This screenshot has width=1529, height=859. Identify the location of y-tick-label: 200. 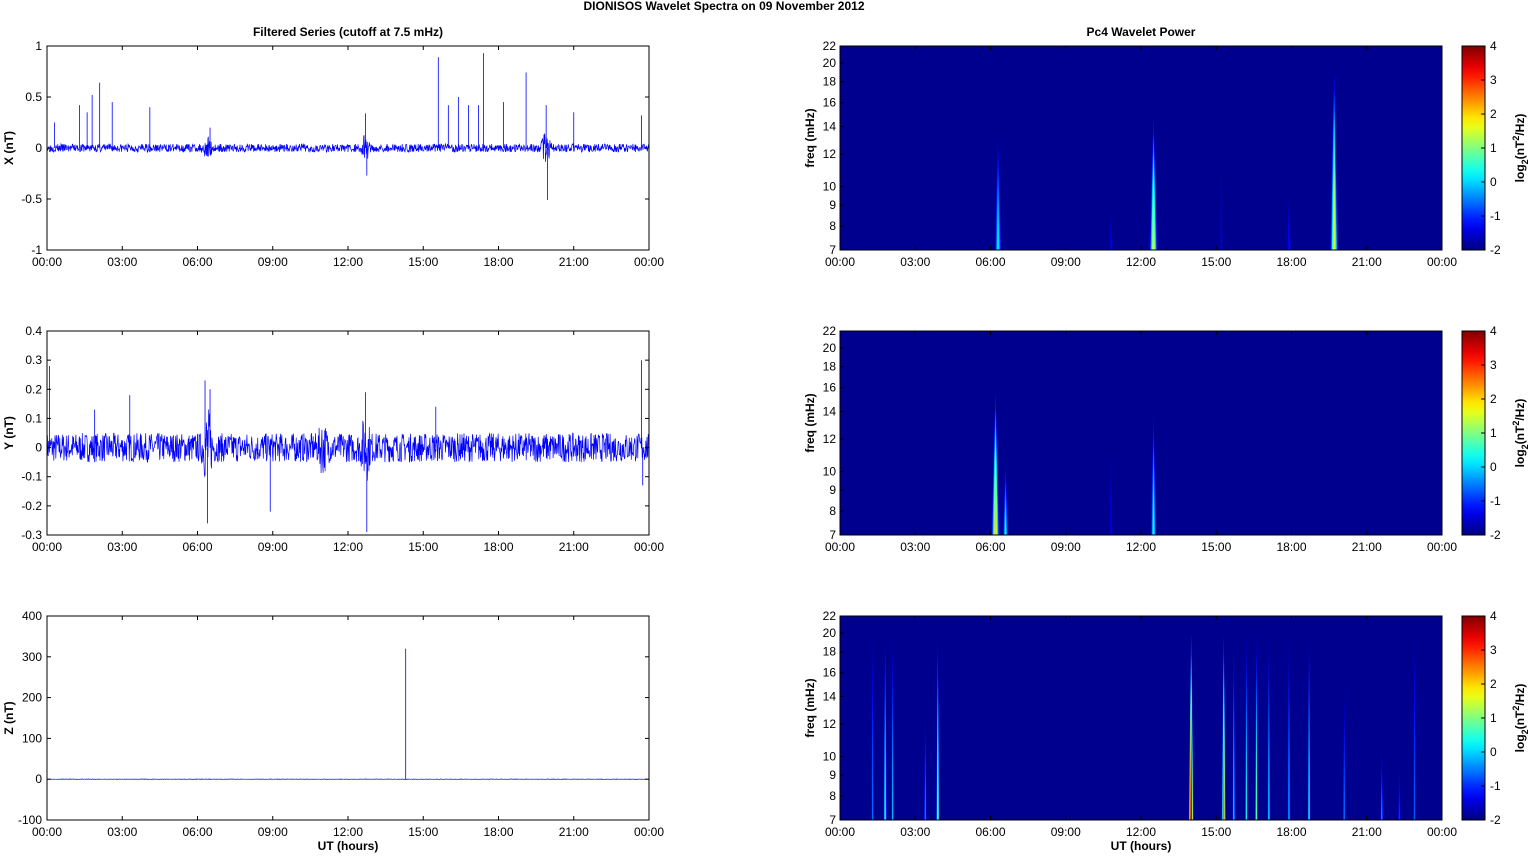
(32, 698).